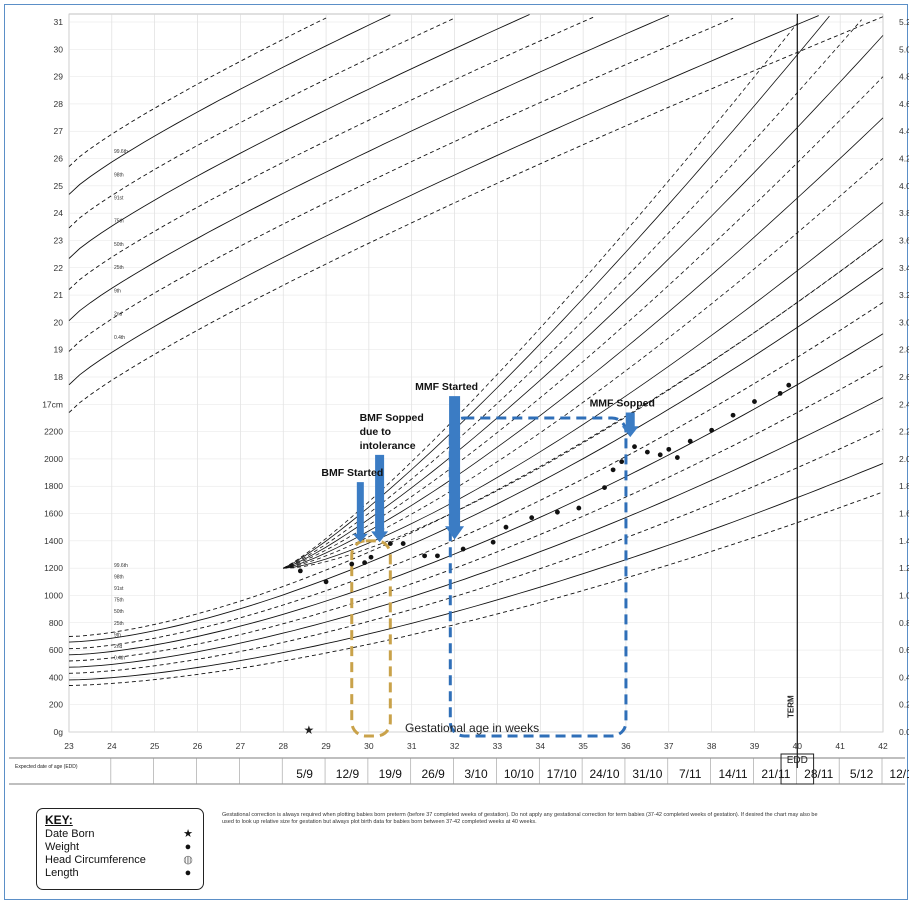 This screenshot has height=906, width=914. Describe the element at coordinates (59, 22) in the screenshot. I see `left-tick-label: 31` at that location.